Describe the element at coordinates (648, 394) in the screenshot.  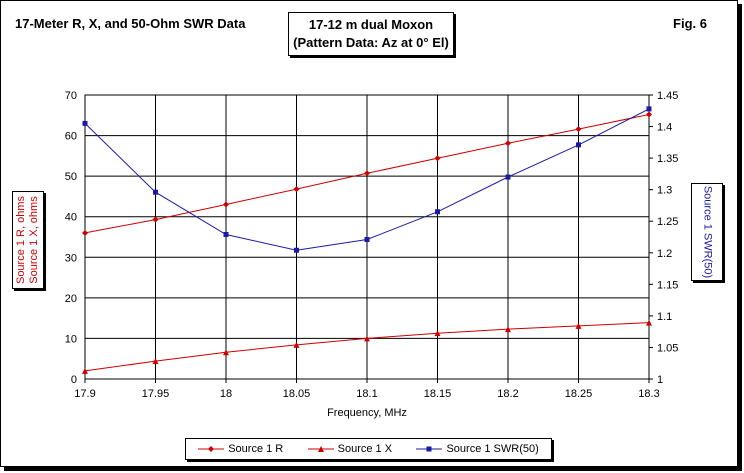
I see `x-tick-label: 18.3` at that location.